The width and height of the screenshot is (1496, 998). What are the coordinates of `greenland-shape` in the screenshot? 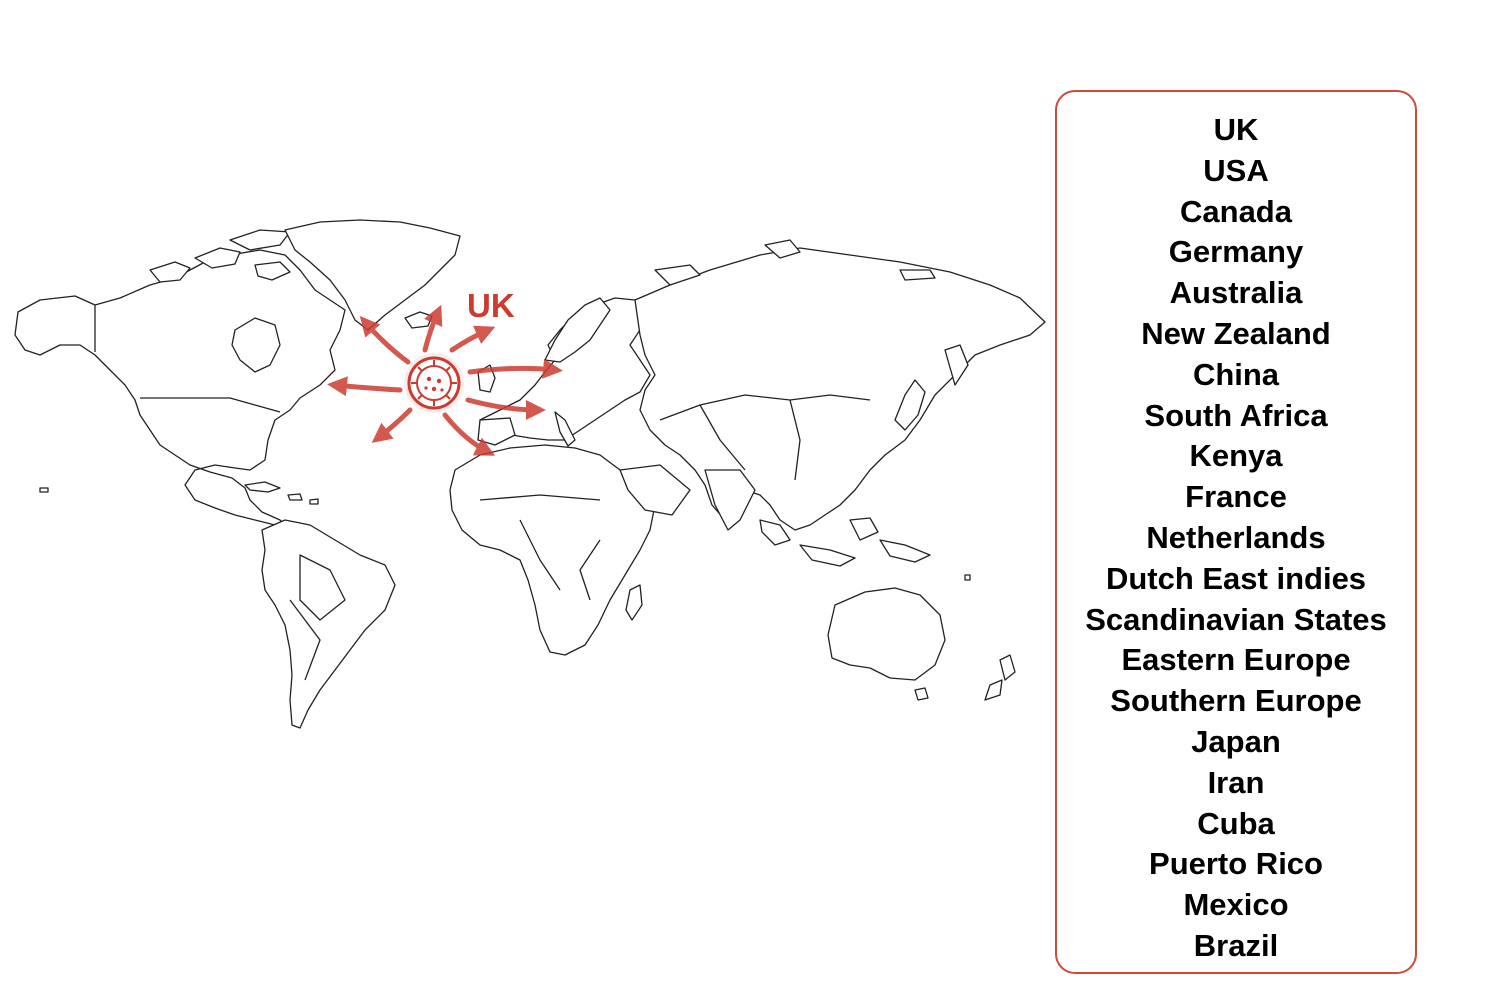 It's located at (372, 275).